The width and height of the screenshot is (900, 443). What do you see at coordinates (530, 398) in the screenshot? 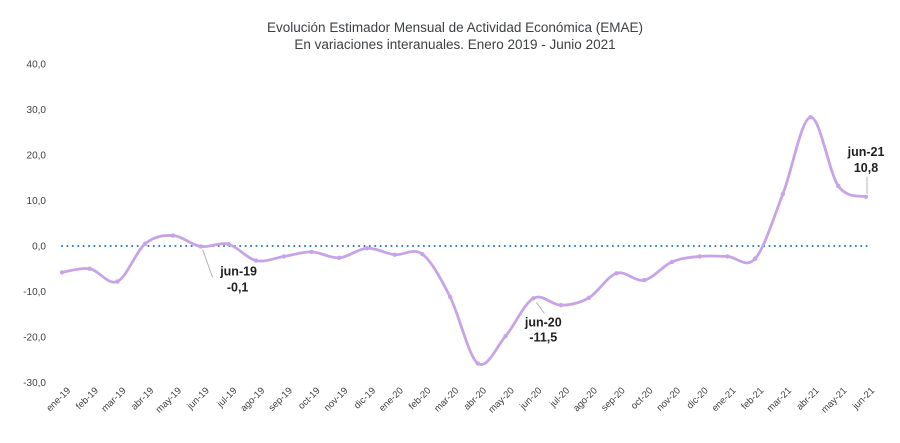
I see `x-tick-label: jun-20` at bounding box center [530, 398].